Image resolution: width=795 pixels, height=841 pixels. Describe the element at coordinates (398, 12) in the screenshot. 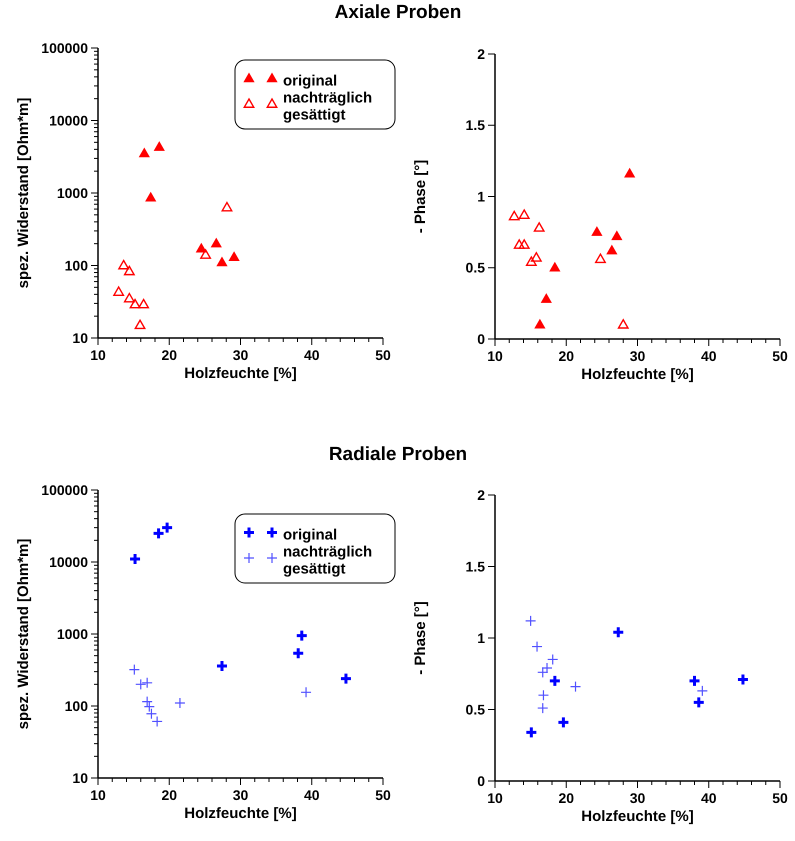

I see `chart-title: Axiale Proben` at that location.